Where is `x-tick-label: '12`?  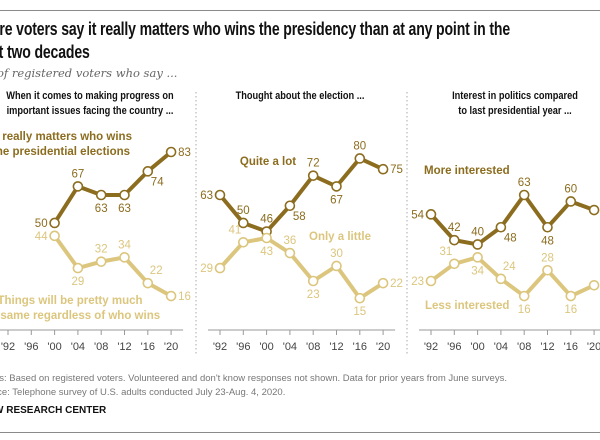 x-tick-label: '12 is located at coordinates (336, 347).